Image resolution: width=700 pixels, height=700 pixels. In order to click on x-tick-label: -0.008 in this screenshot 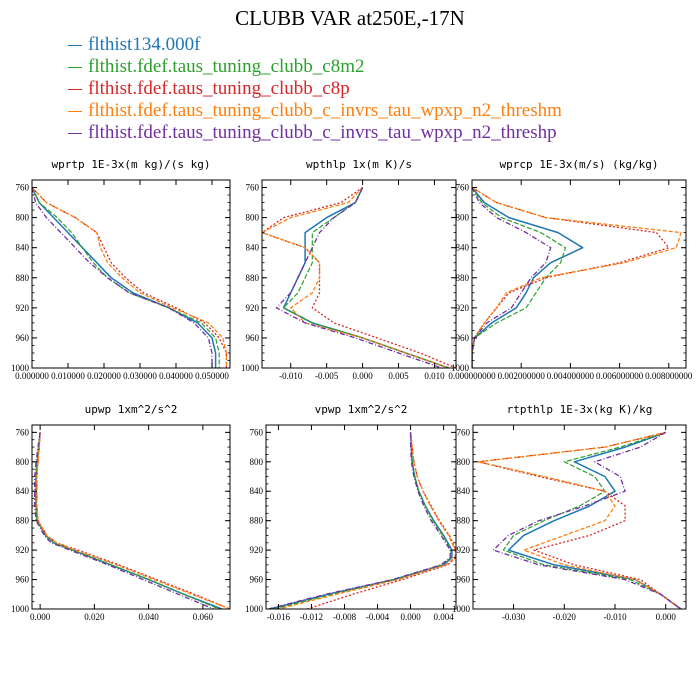, I will do `click(345, 617)`.